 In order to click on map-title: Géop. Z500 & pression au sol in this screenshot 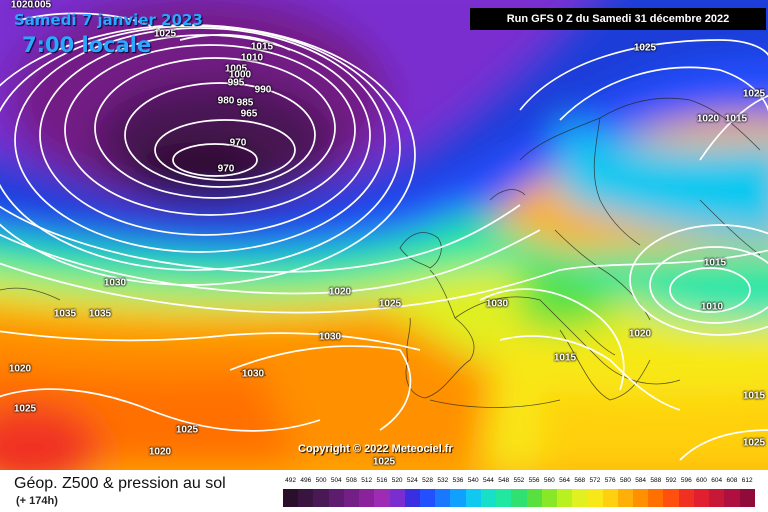, I will do `click(120, 483)`.